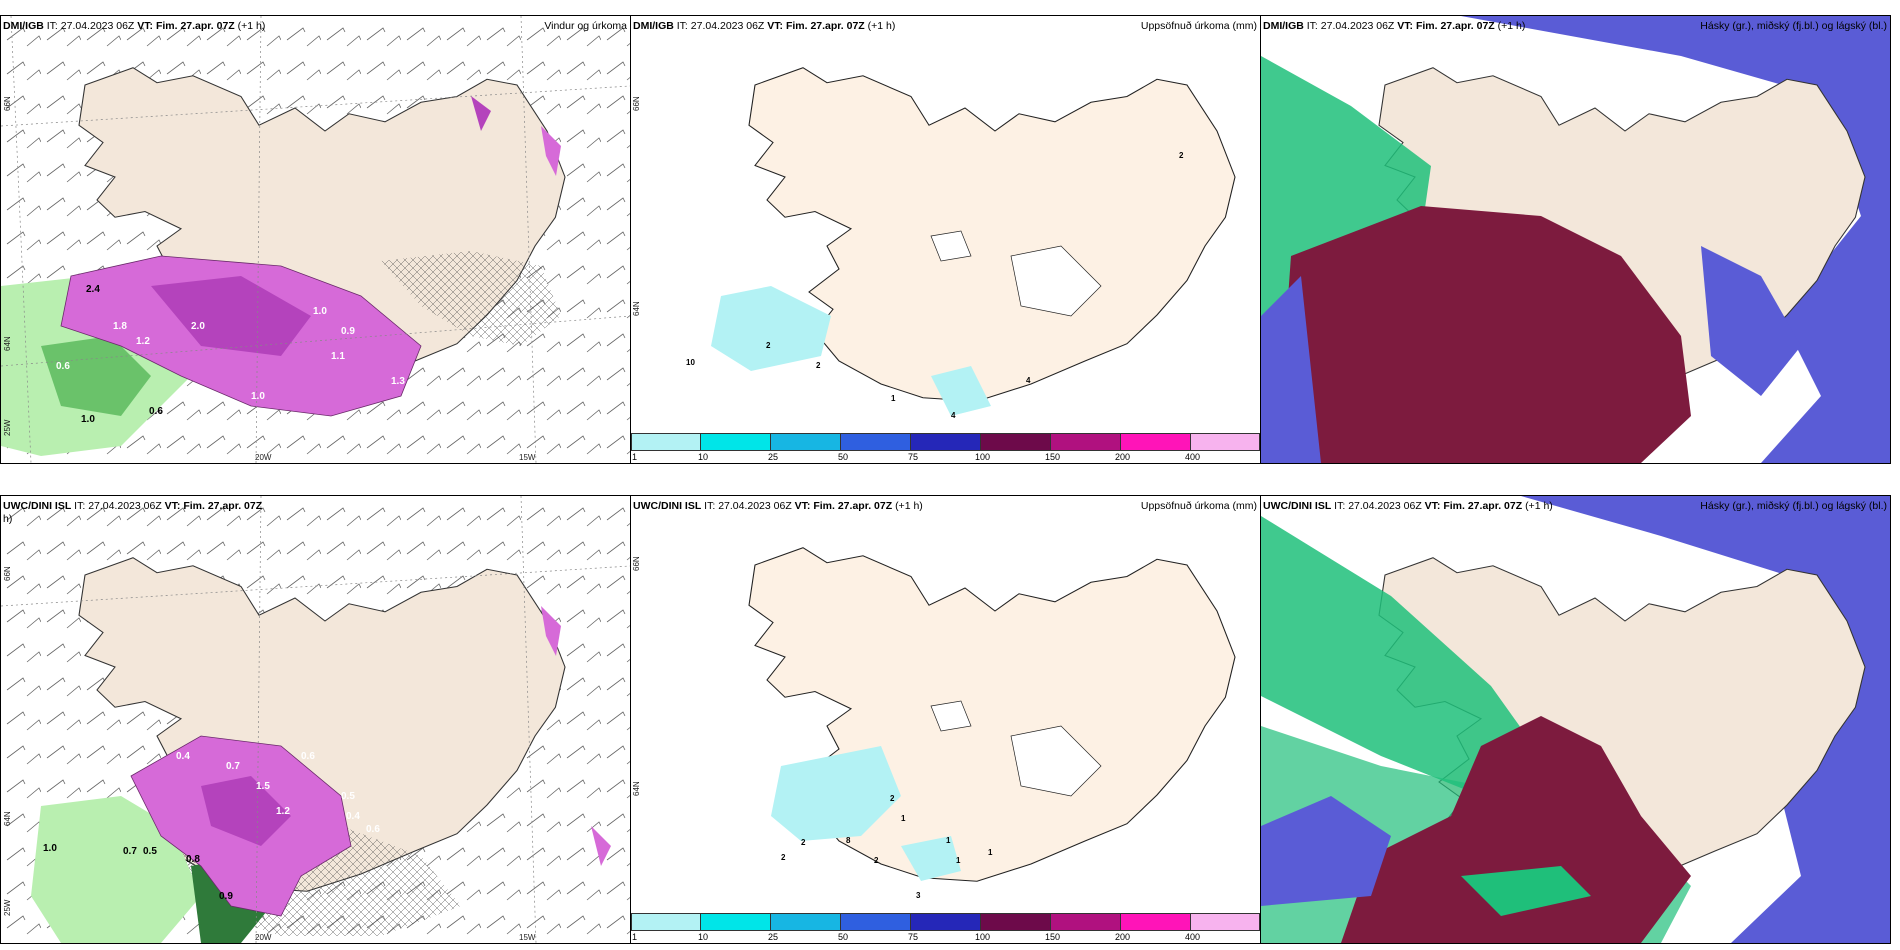 Image resolution: width=1900 pixels, height=950 pixels. Describe the element at coordinates (198, 326) in the screenshot. I see `value-label: 2.0` at that location.